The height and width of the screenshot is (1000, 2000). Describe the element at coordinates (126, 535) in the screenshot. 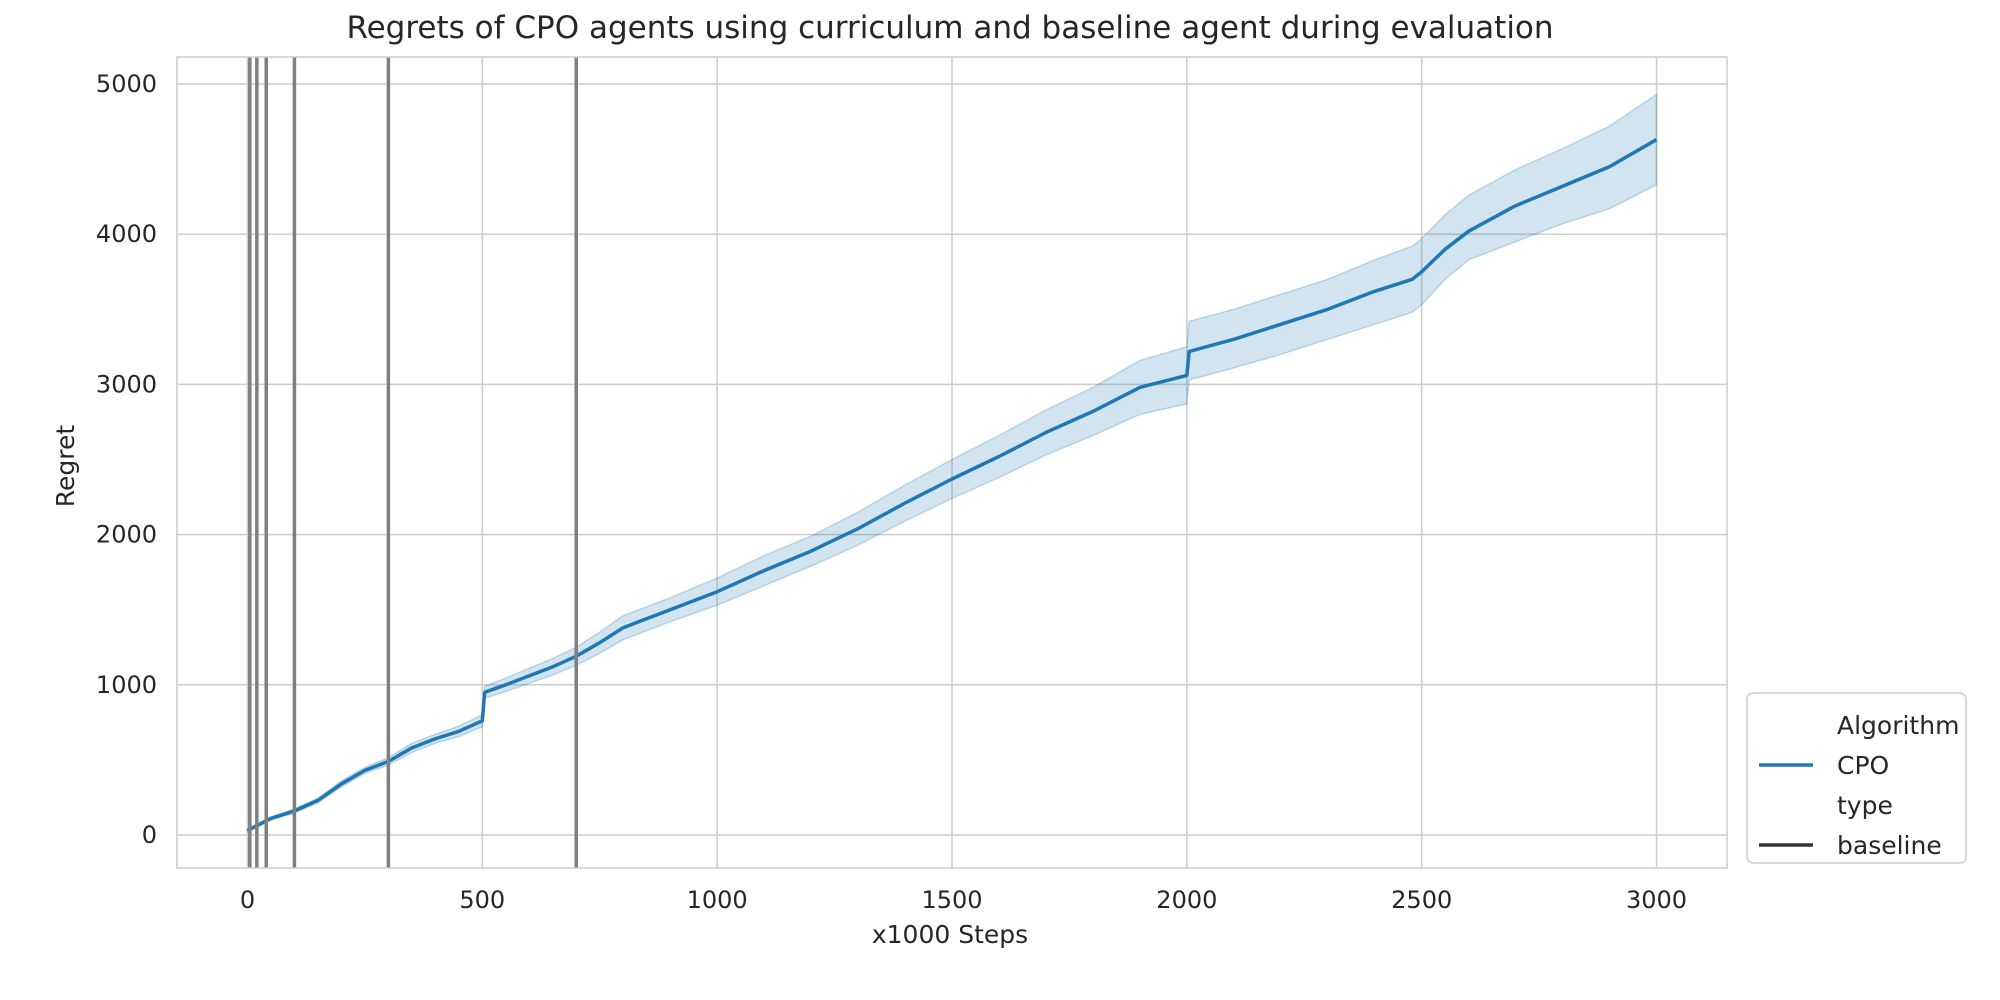

I see `y-tick-label: 2000` at that location.